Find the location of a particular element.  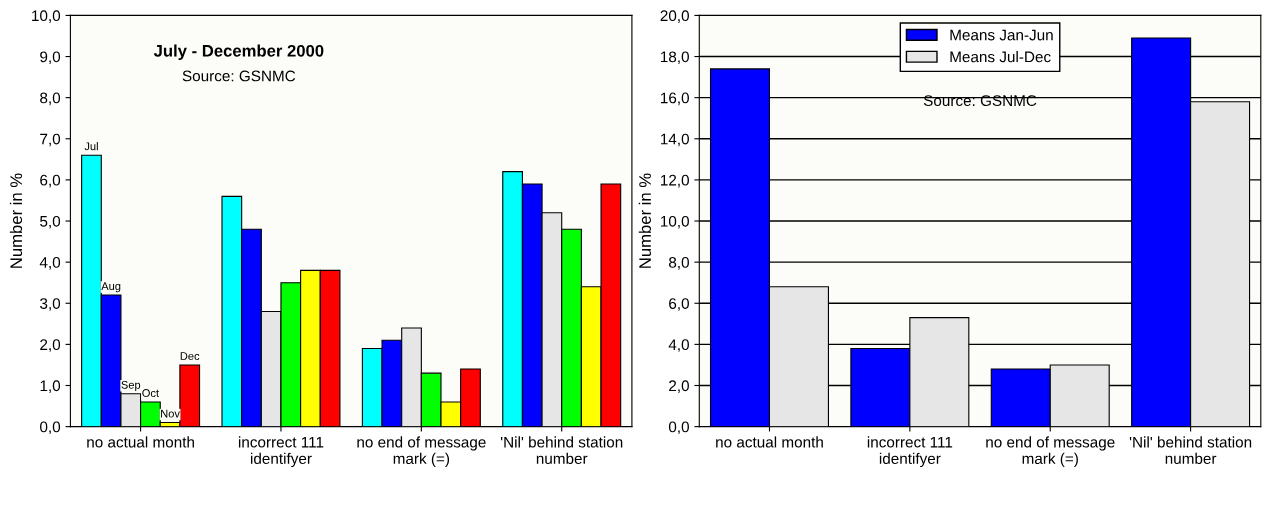

y-tick-label: 5,0 is located at coordinates (50, 222).